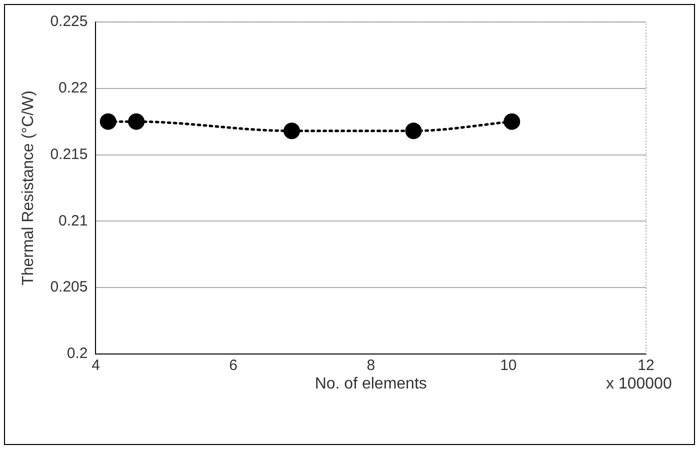 Image resolution: width=699 pixels, height=449 pixels. I want to click on text: x 100000, so click(639, 383).